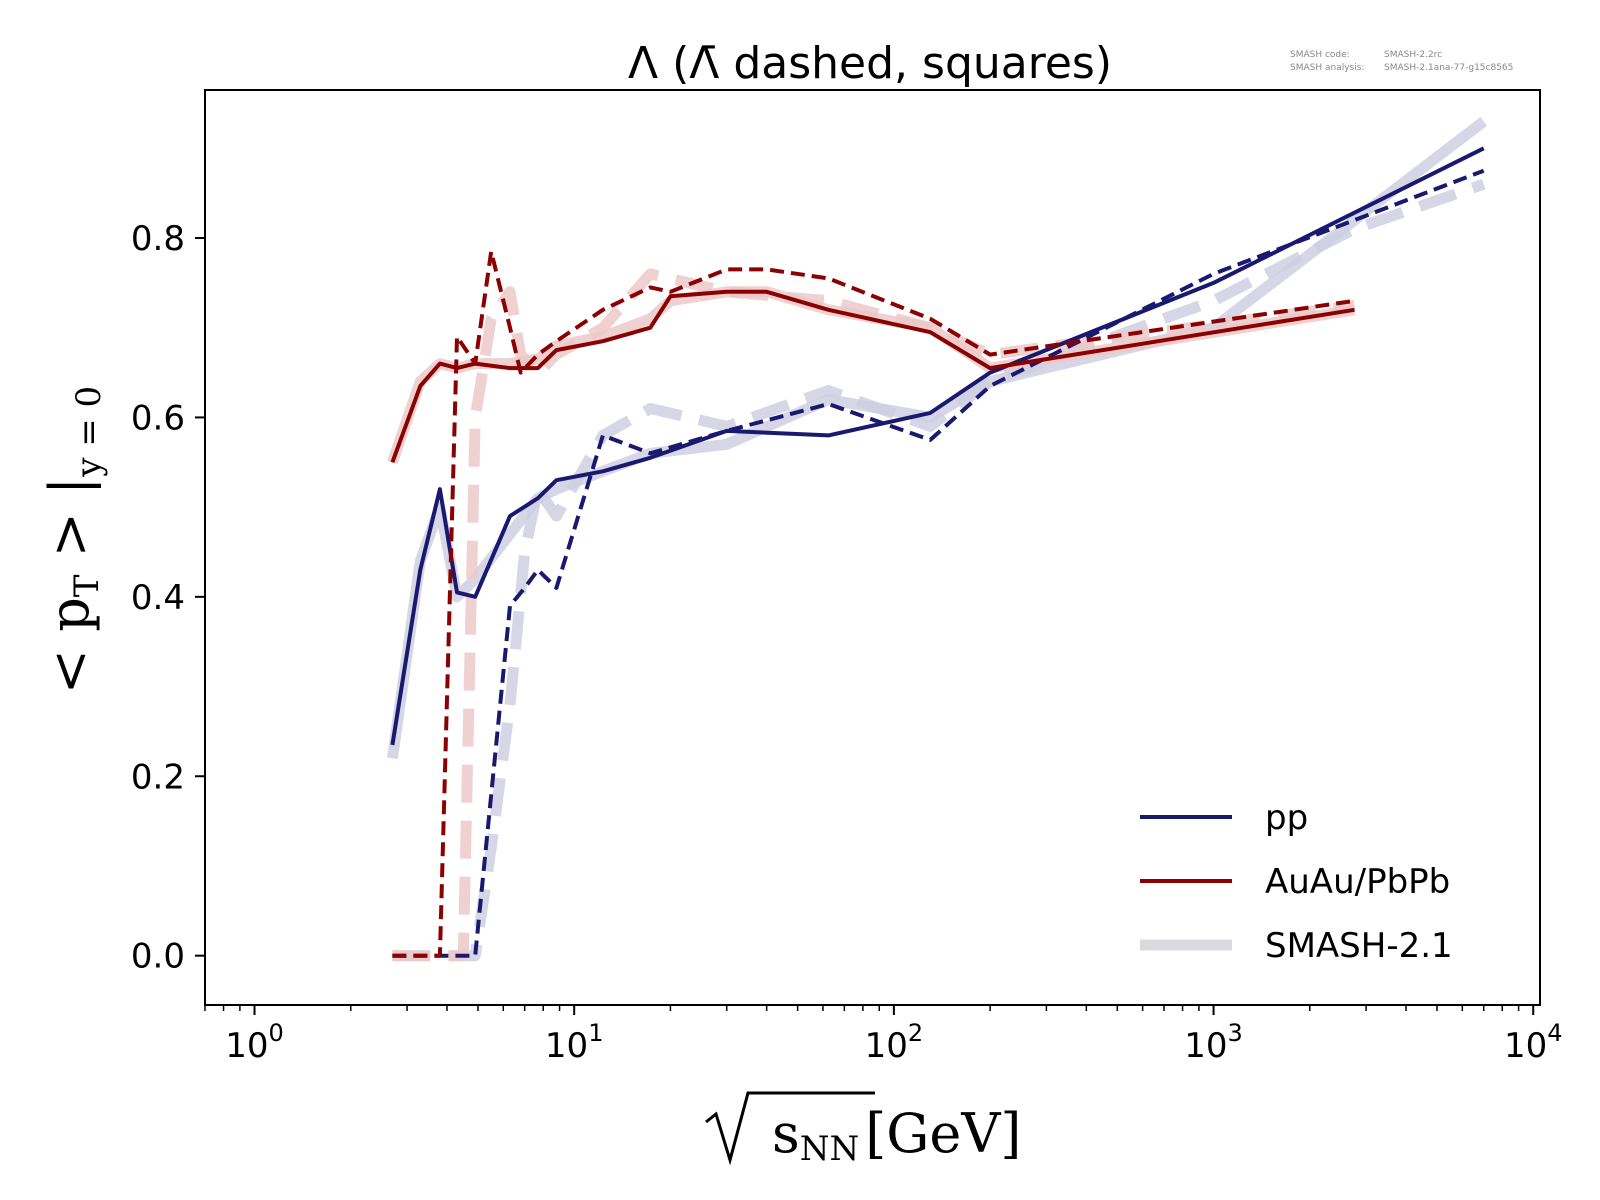 This screenshot has width=1600, height=1200. I want to click on version-line2-value: SMASH-2.1ana-77-g15c8565, so click(1448, 68).